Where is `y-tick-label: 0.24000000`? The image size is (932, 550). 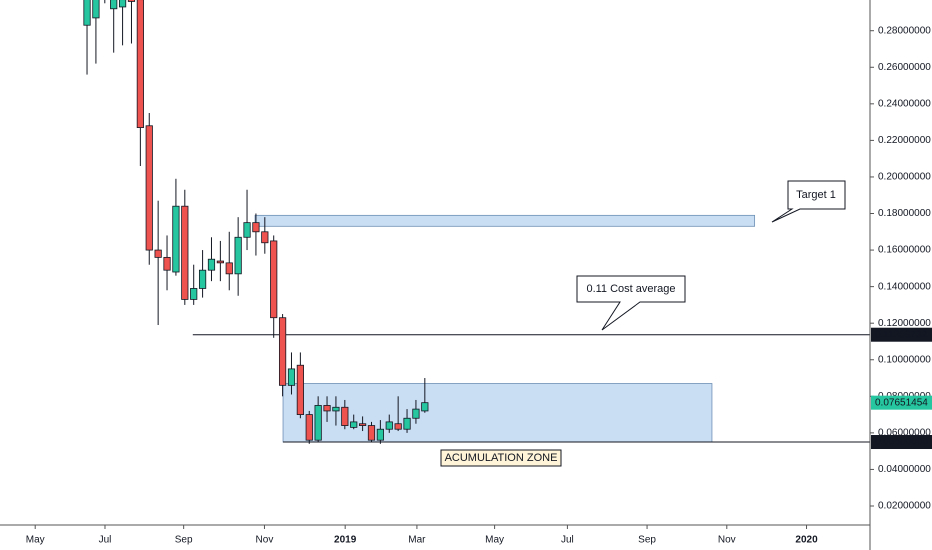
y-tick-label: 0.24000000 is located at coordinates (904, 103).